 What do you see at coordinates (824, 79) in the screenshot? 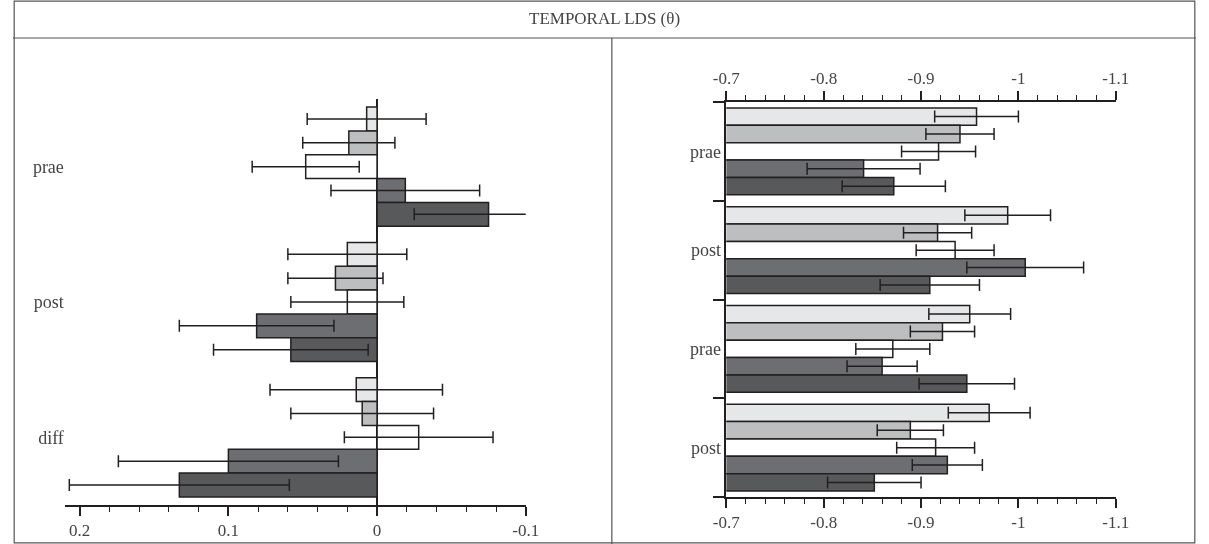
I see `x-tick-label: -0.8` at bounding box center [824, 79].